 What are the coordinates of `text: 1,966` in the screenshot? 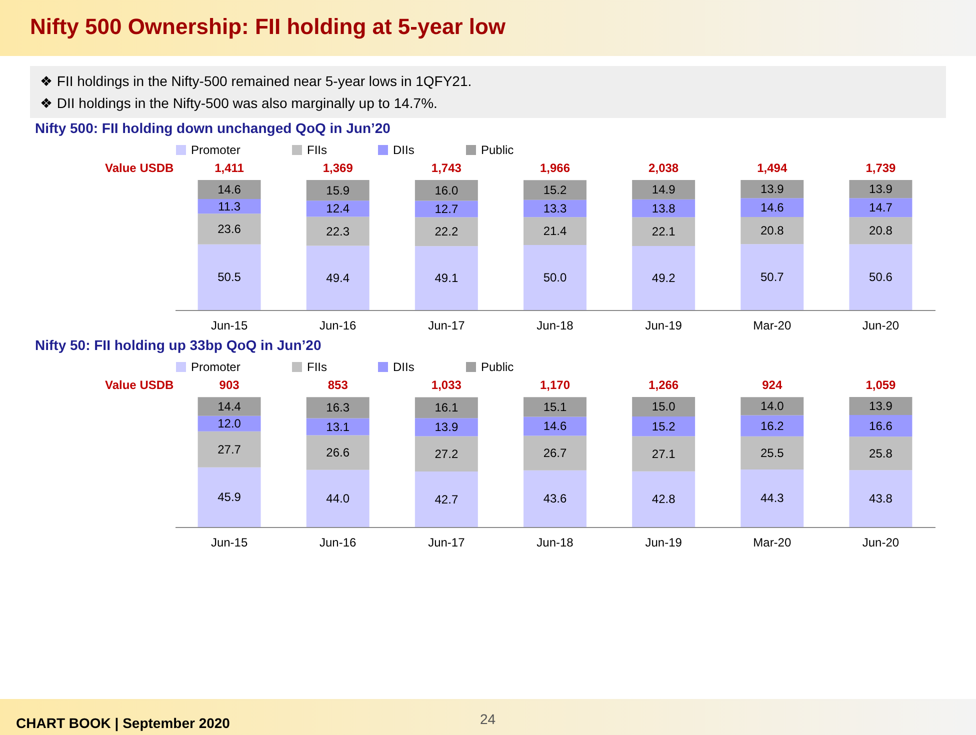 It's located at (555, 168).